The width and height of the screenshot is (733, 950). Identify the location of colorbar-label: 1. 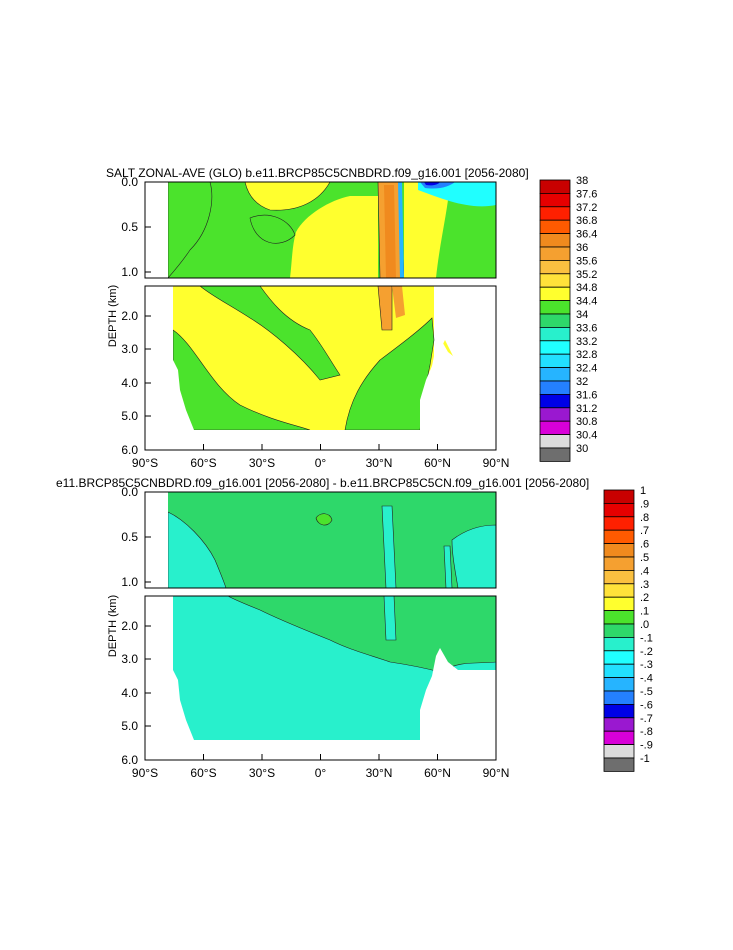
(643, 491).